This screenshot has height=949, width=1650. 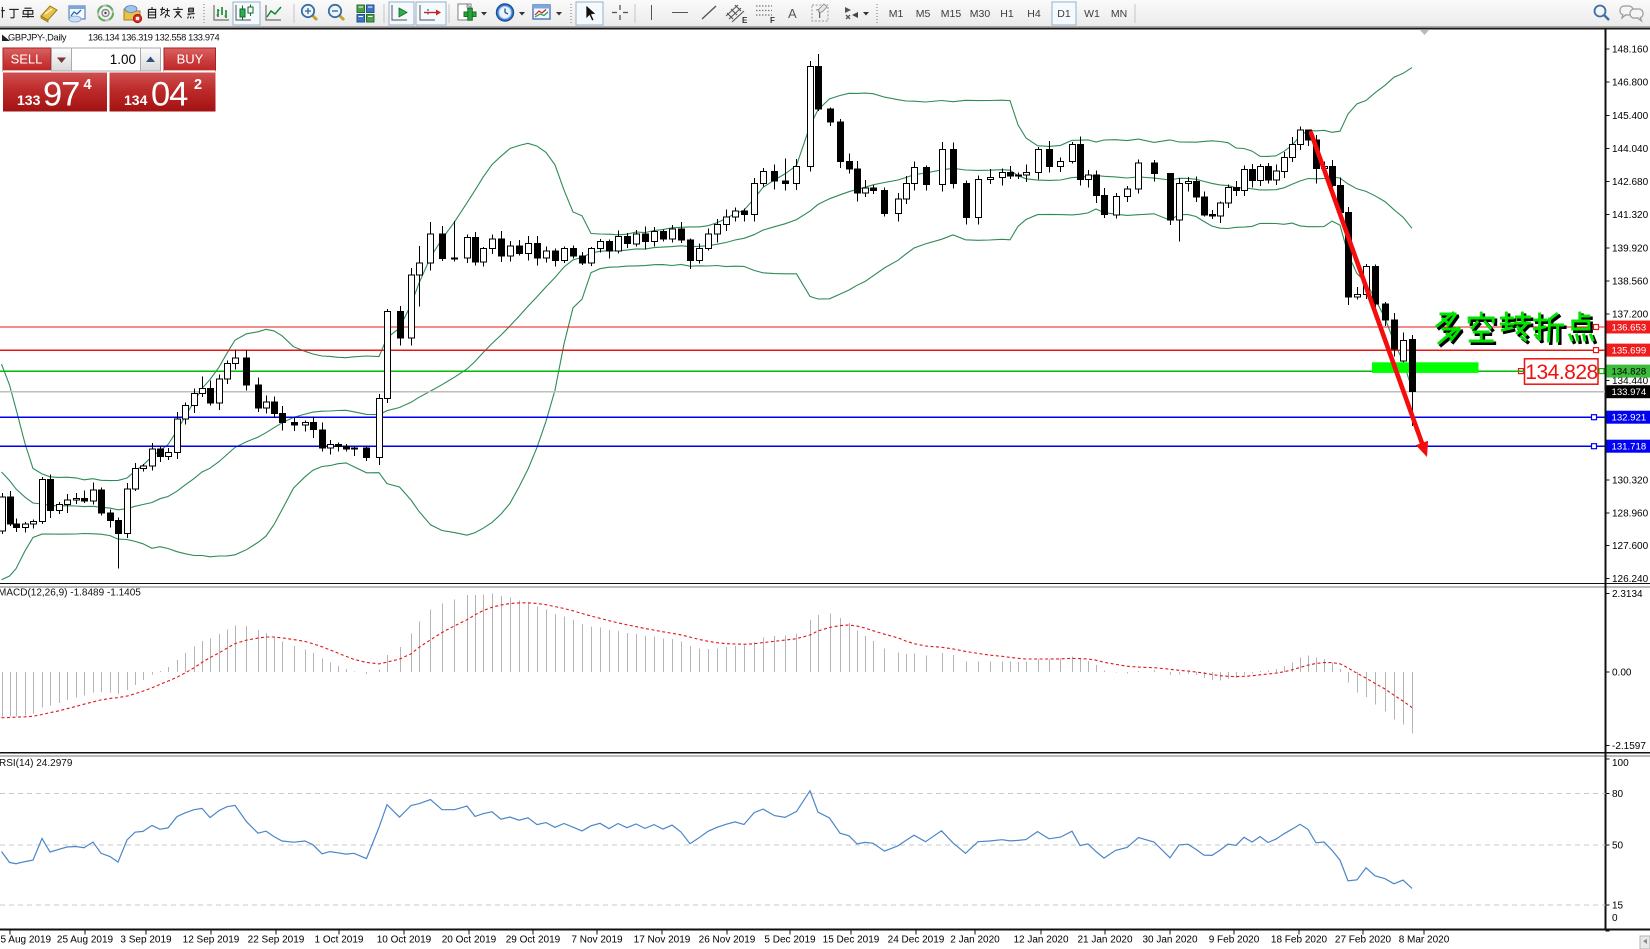 I want to click on svg-text: W1, so click(x=1092, y=14).